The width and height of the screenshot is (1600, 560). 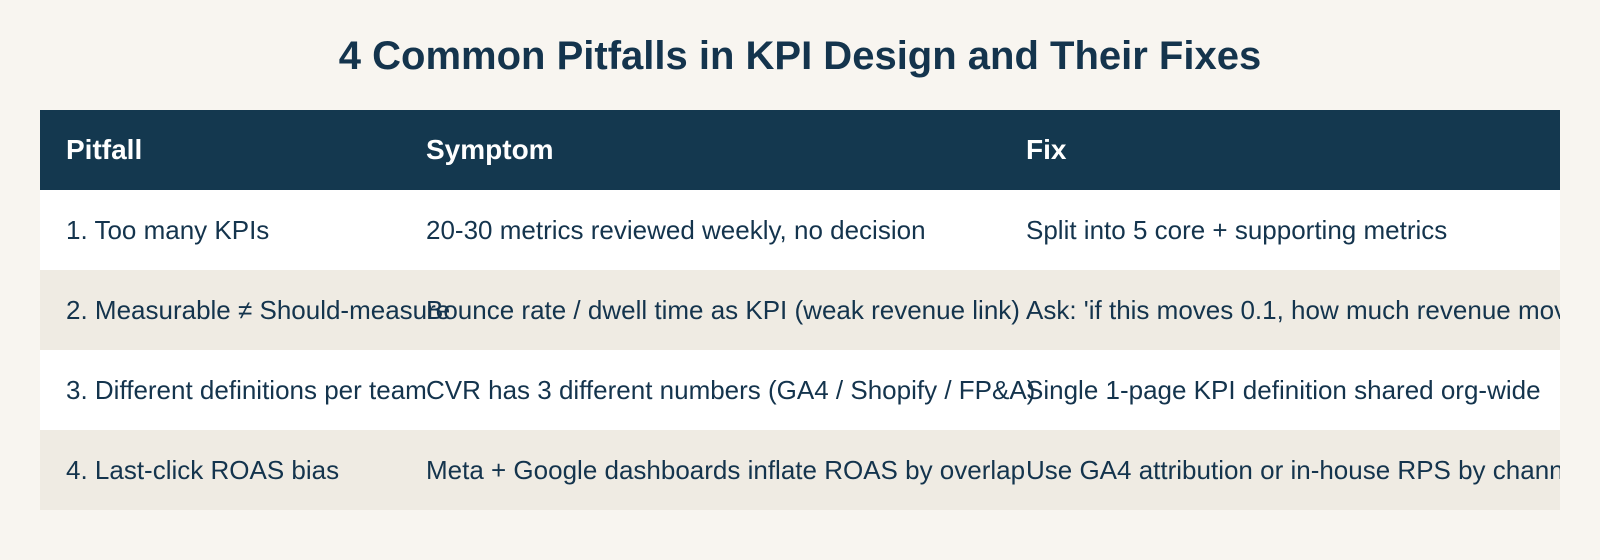 What do you see at coordinates (246, 390) in the screenshot?
I see `cell-pitfall: 3. Different definitions per team` at bounding box center [246, 390].